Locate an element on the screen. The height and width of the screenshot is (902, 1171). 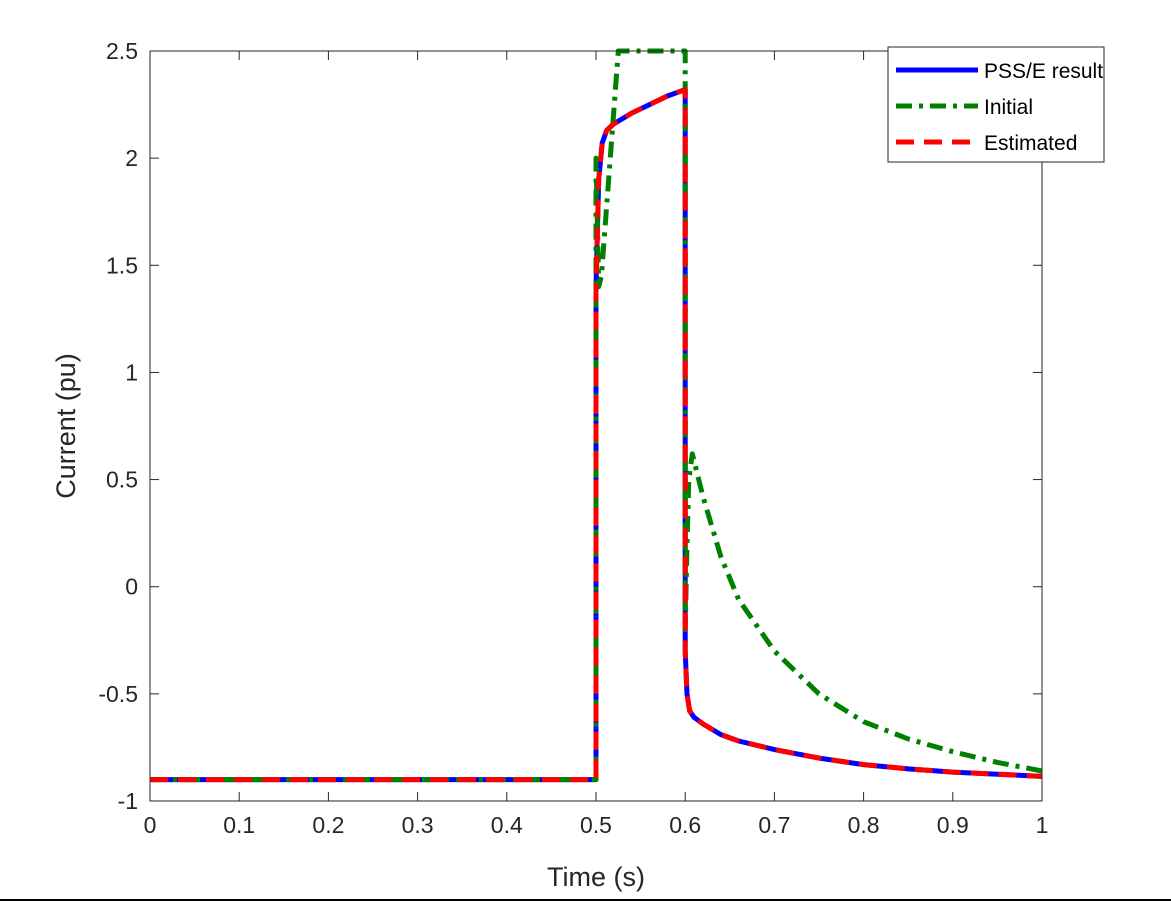
x-tick-label: 0.4 is located at coordinates (507, 825).